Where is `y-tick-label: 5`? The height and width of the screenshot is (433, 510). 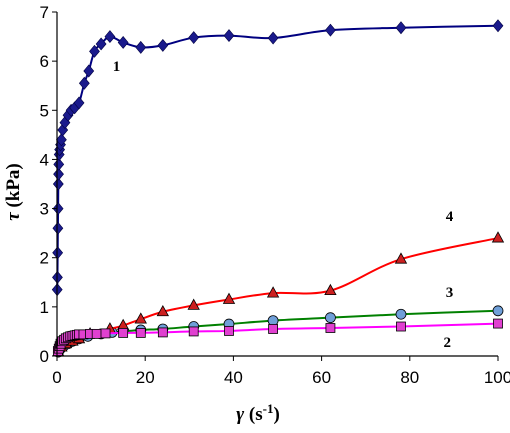
y-tick-label: 5 is located at coordinates (44, 110).